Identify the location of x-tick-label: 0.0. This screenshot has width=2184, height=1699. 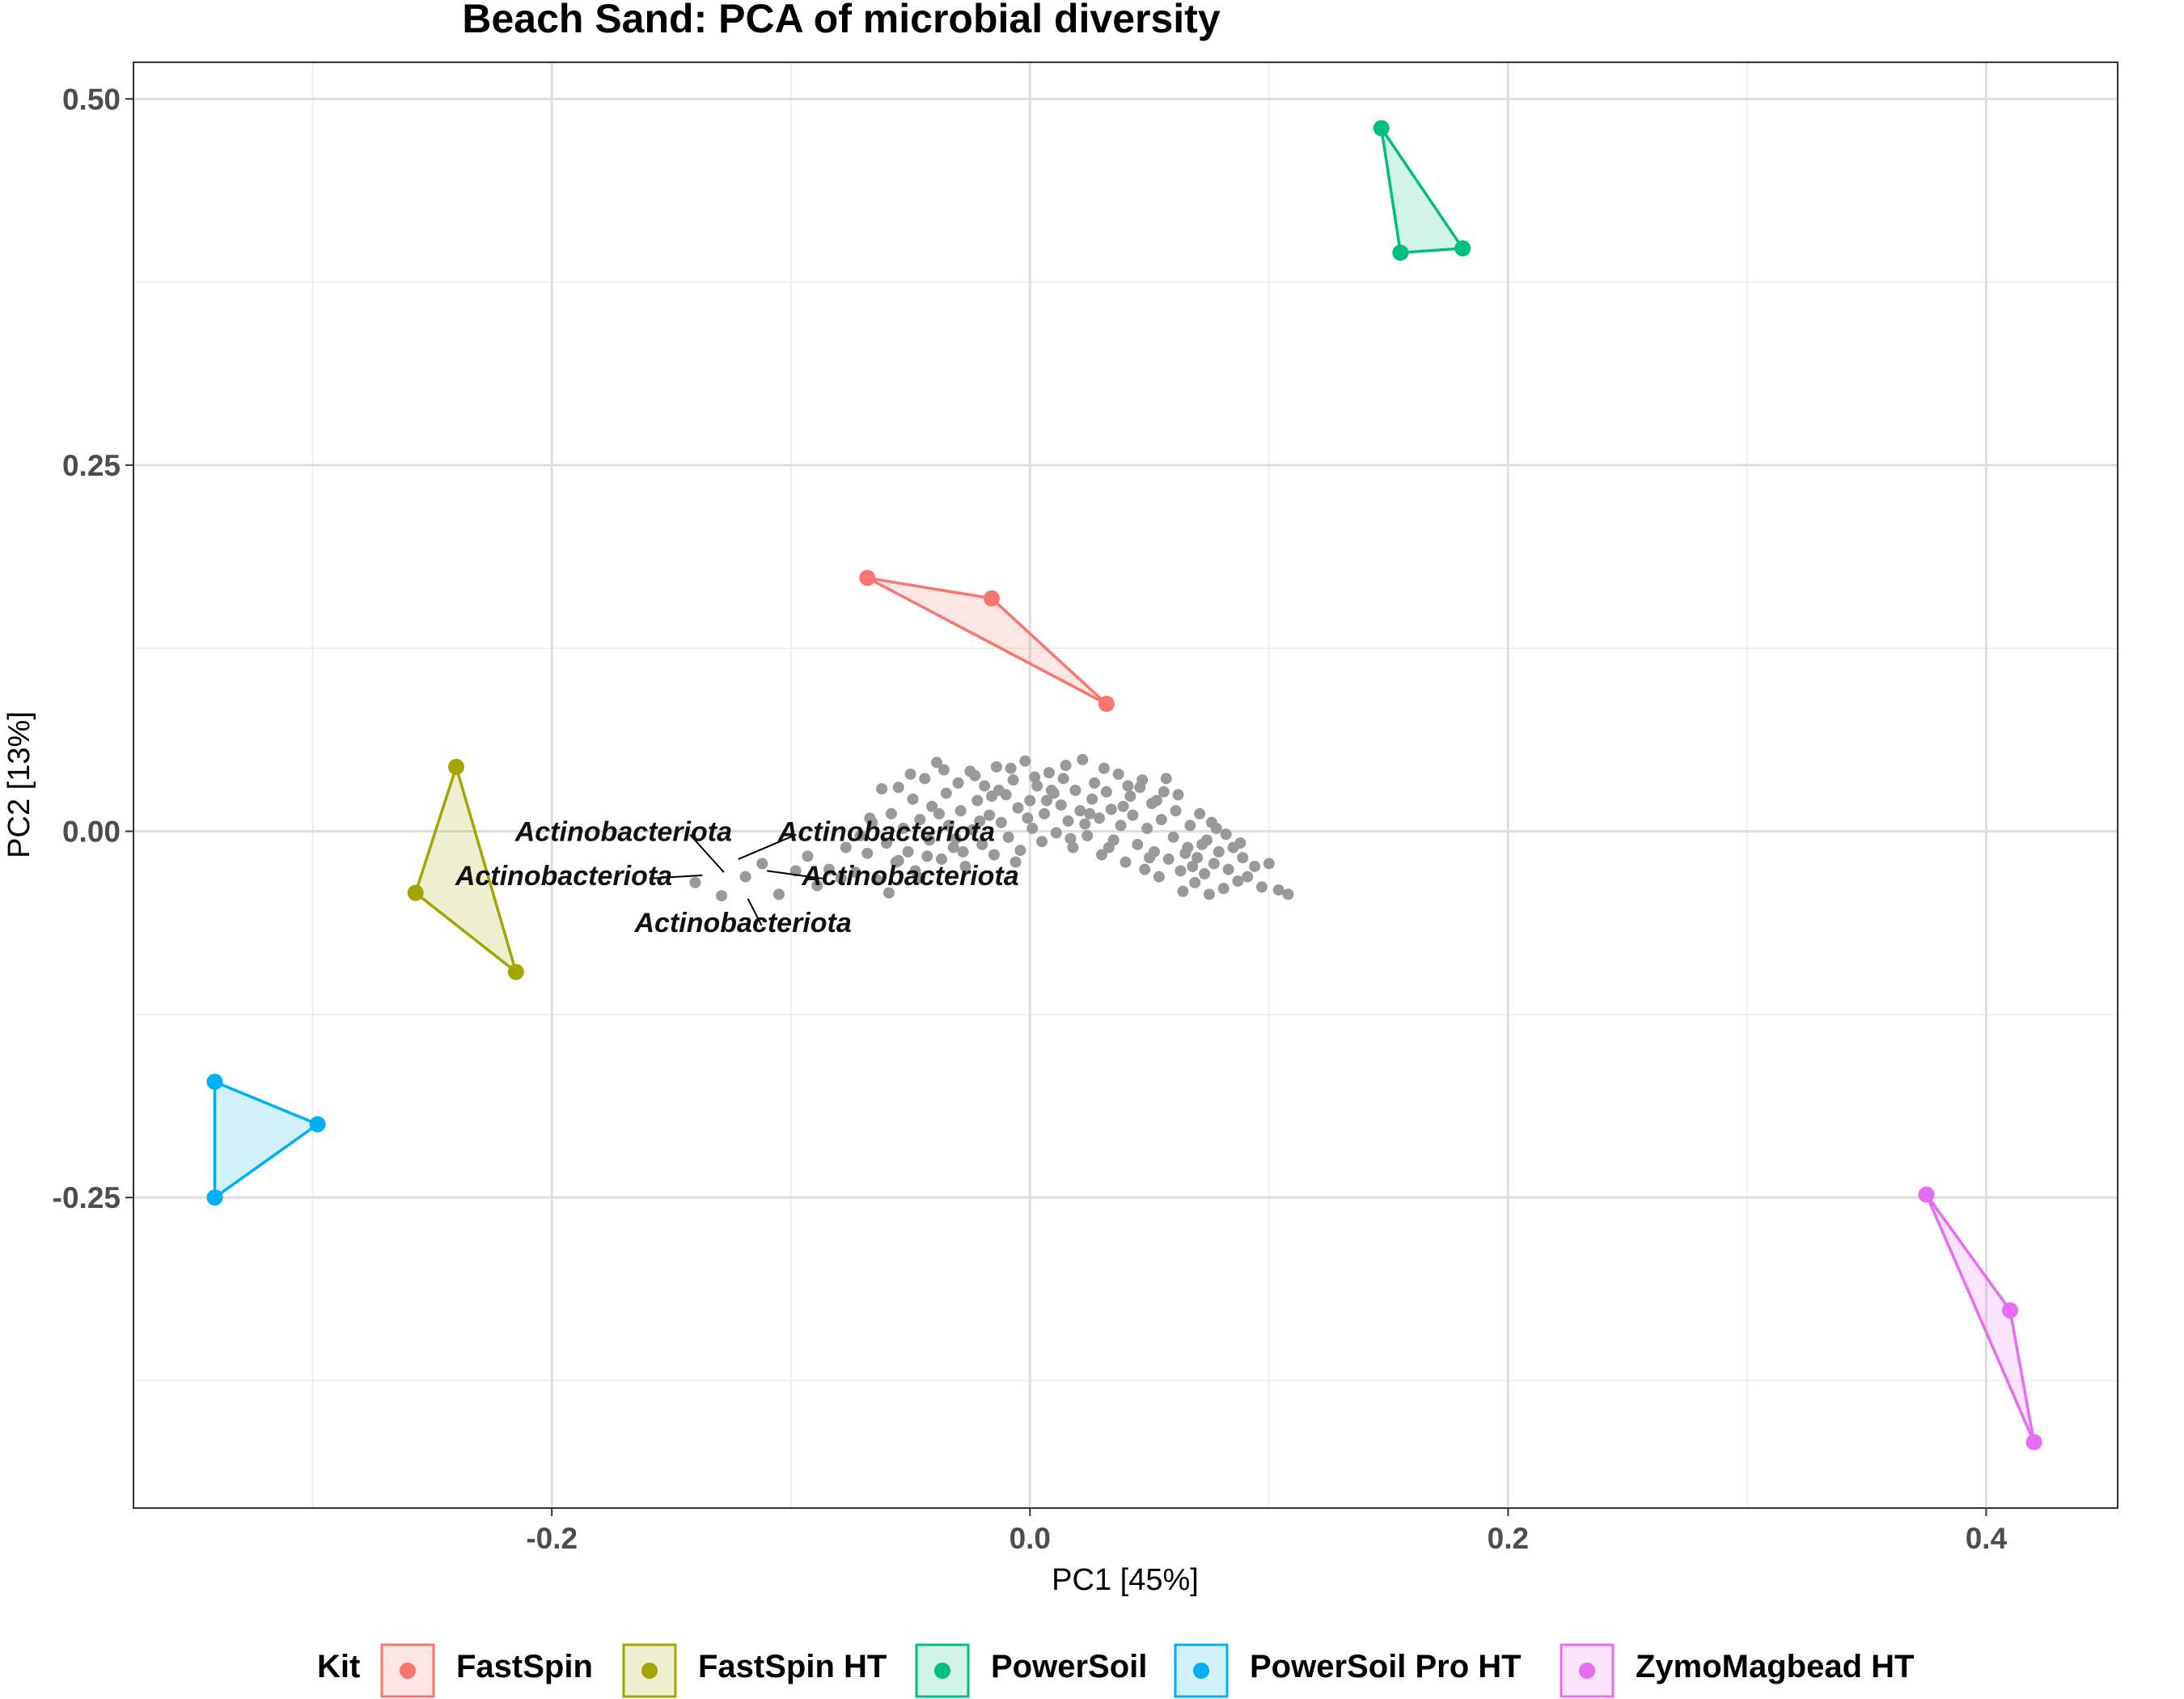
(1030, 1538).